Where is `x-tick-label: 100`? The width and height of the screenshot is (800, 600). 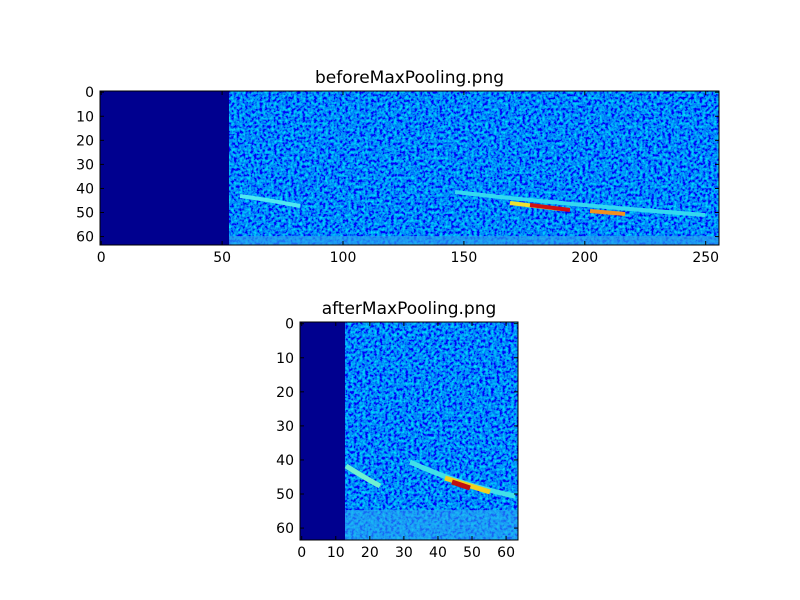
x-tick-label: 100 is located at coordinates (343, 258).